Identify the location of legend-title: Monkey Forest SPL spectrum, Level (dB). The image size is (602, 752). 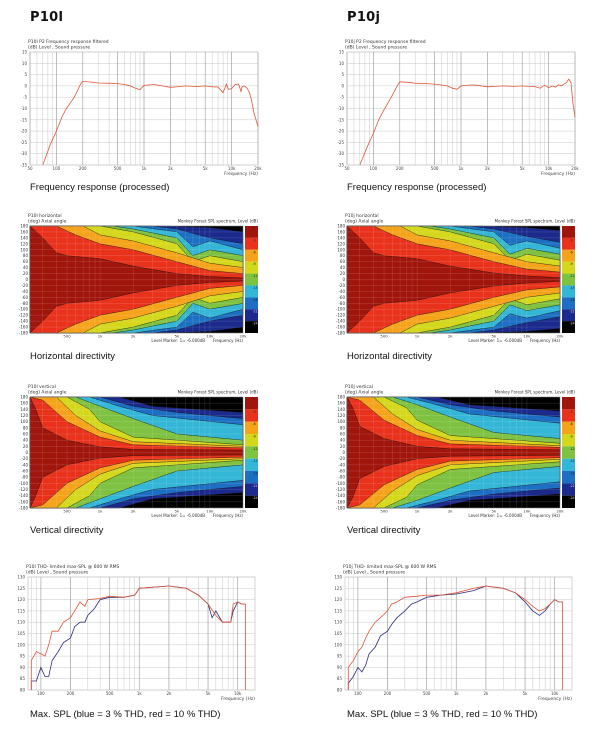
(535, 221).